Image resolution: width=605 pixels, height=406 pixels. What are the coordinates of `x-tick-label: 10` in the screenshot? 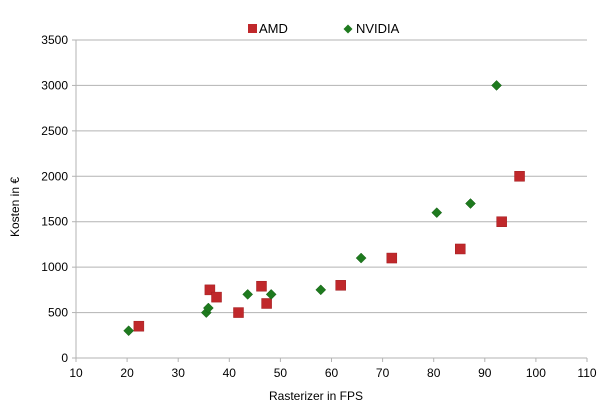 It's located at (76, 373).